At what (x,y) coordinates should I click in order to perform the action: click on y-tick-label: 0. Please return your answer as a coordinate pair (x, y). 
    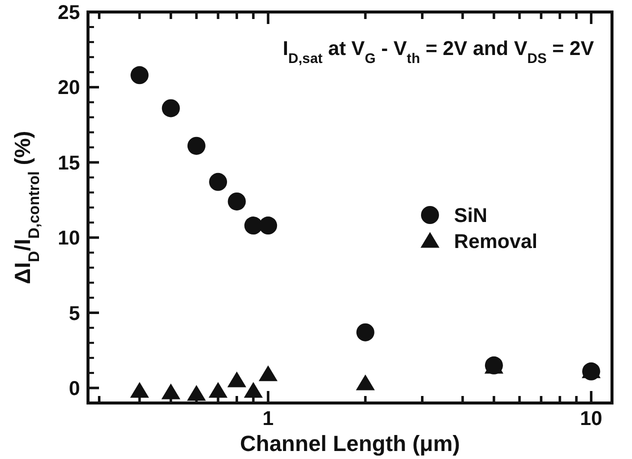
    Looking at the image, I should click on (74, 389).